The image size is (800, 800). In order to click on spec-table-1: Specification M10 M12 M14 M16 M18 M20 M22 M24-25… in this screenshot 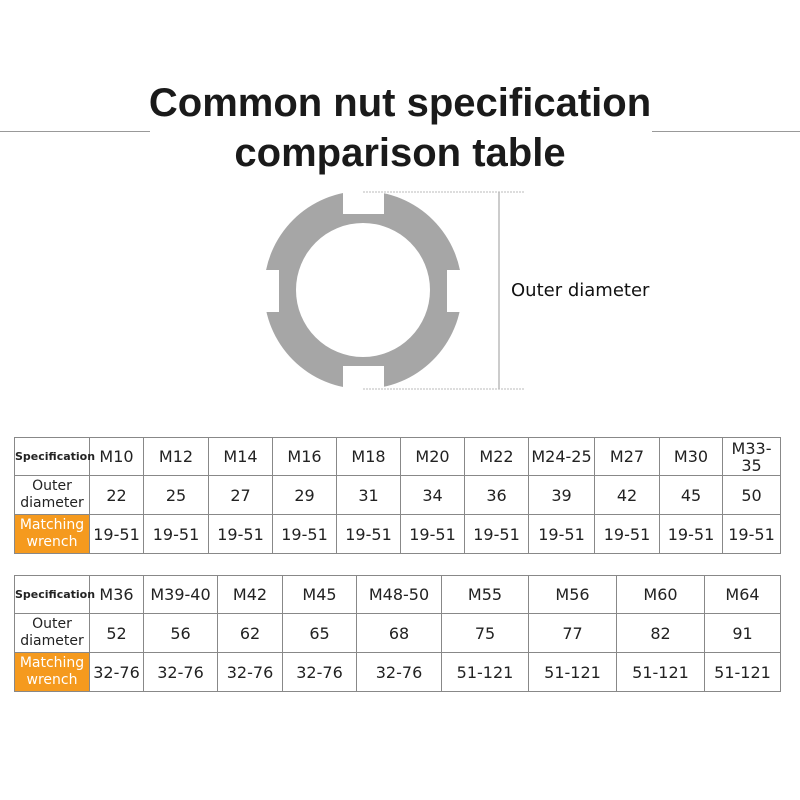, I will do `click(397, 495)`.